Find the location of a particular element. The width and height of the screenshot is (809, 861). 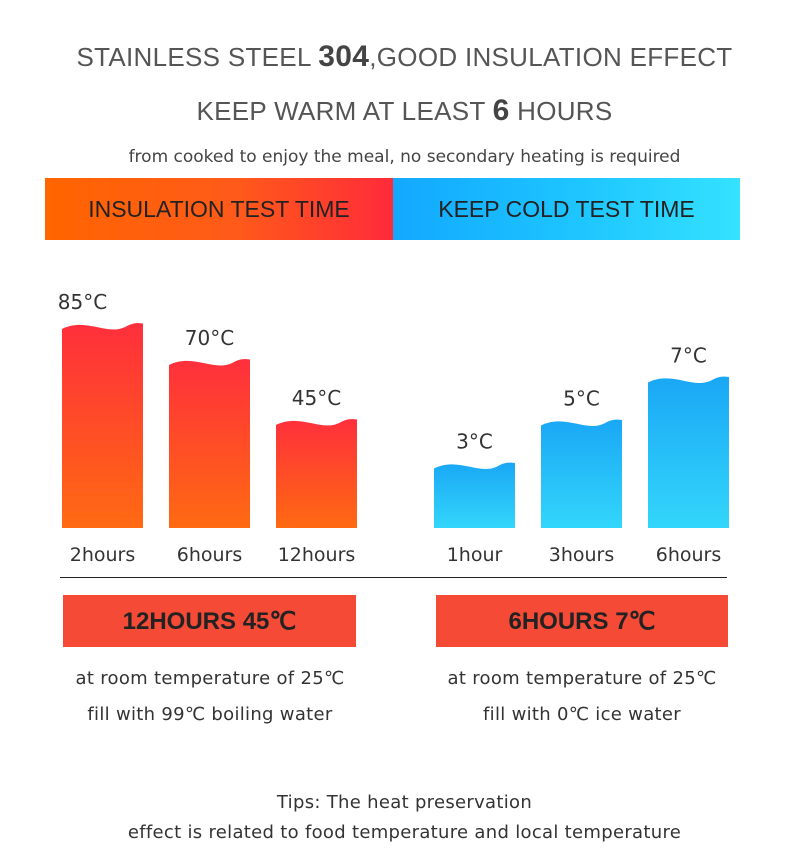

headline-keep-warm-number: 6 is located at coordinates (501, 110).